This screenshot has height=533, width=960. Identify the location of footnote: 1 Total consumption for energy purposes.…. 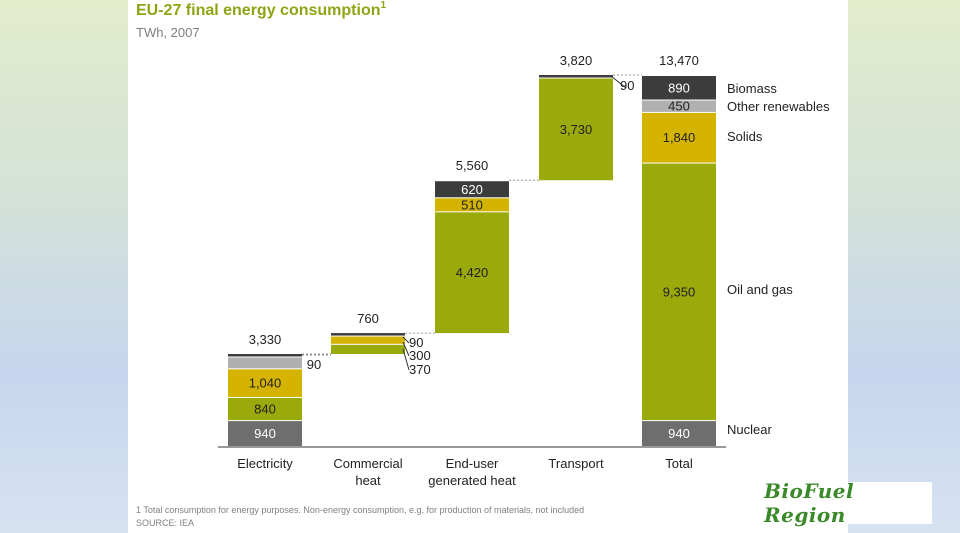
(360, 510).